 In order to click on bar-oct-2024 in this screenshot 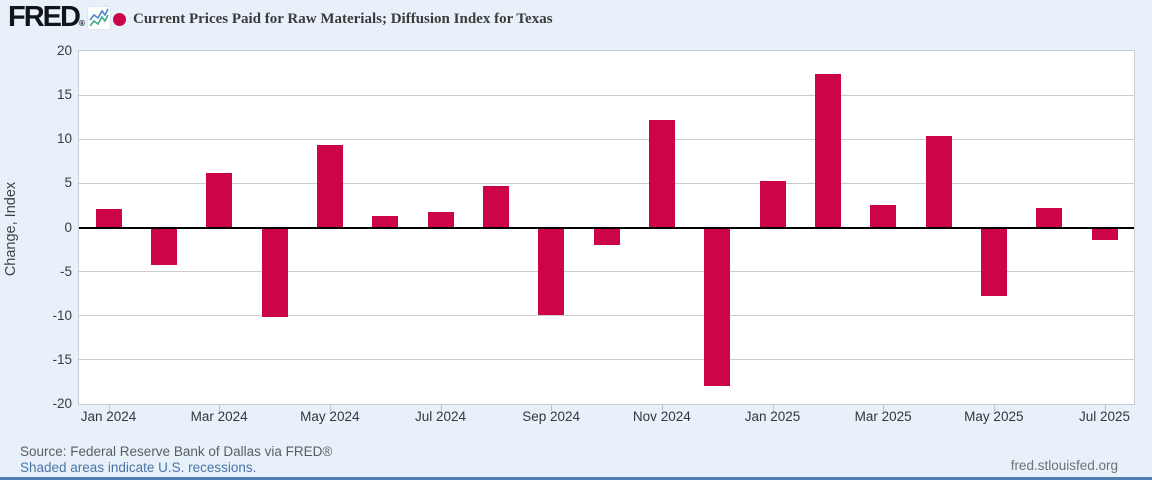, I will do `click(606, 236)`.